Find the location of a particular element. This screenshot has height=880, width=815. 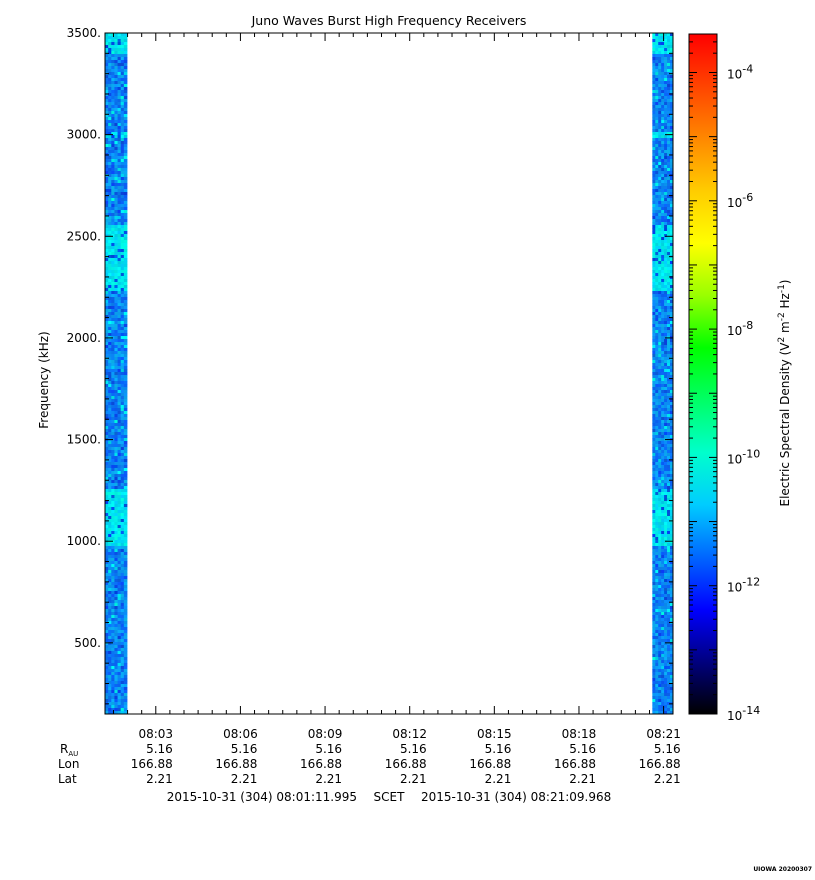

y-tick-label: 1500. is located at coordinates (84, 440).